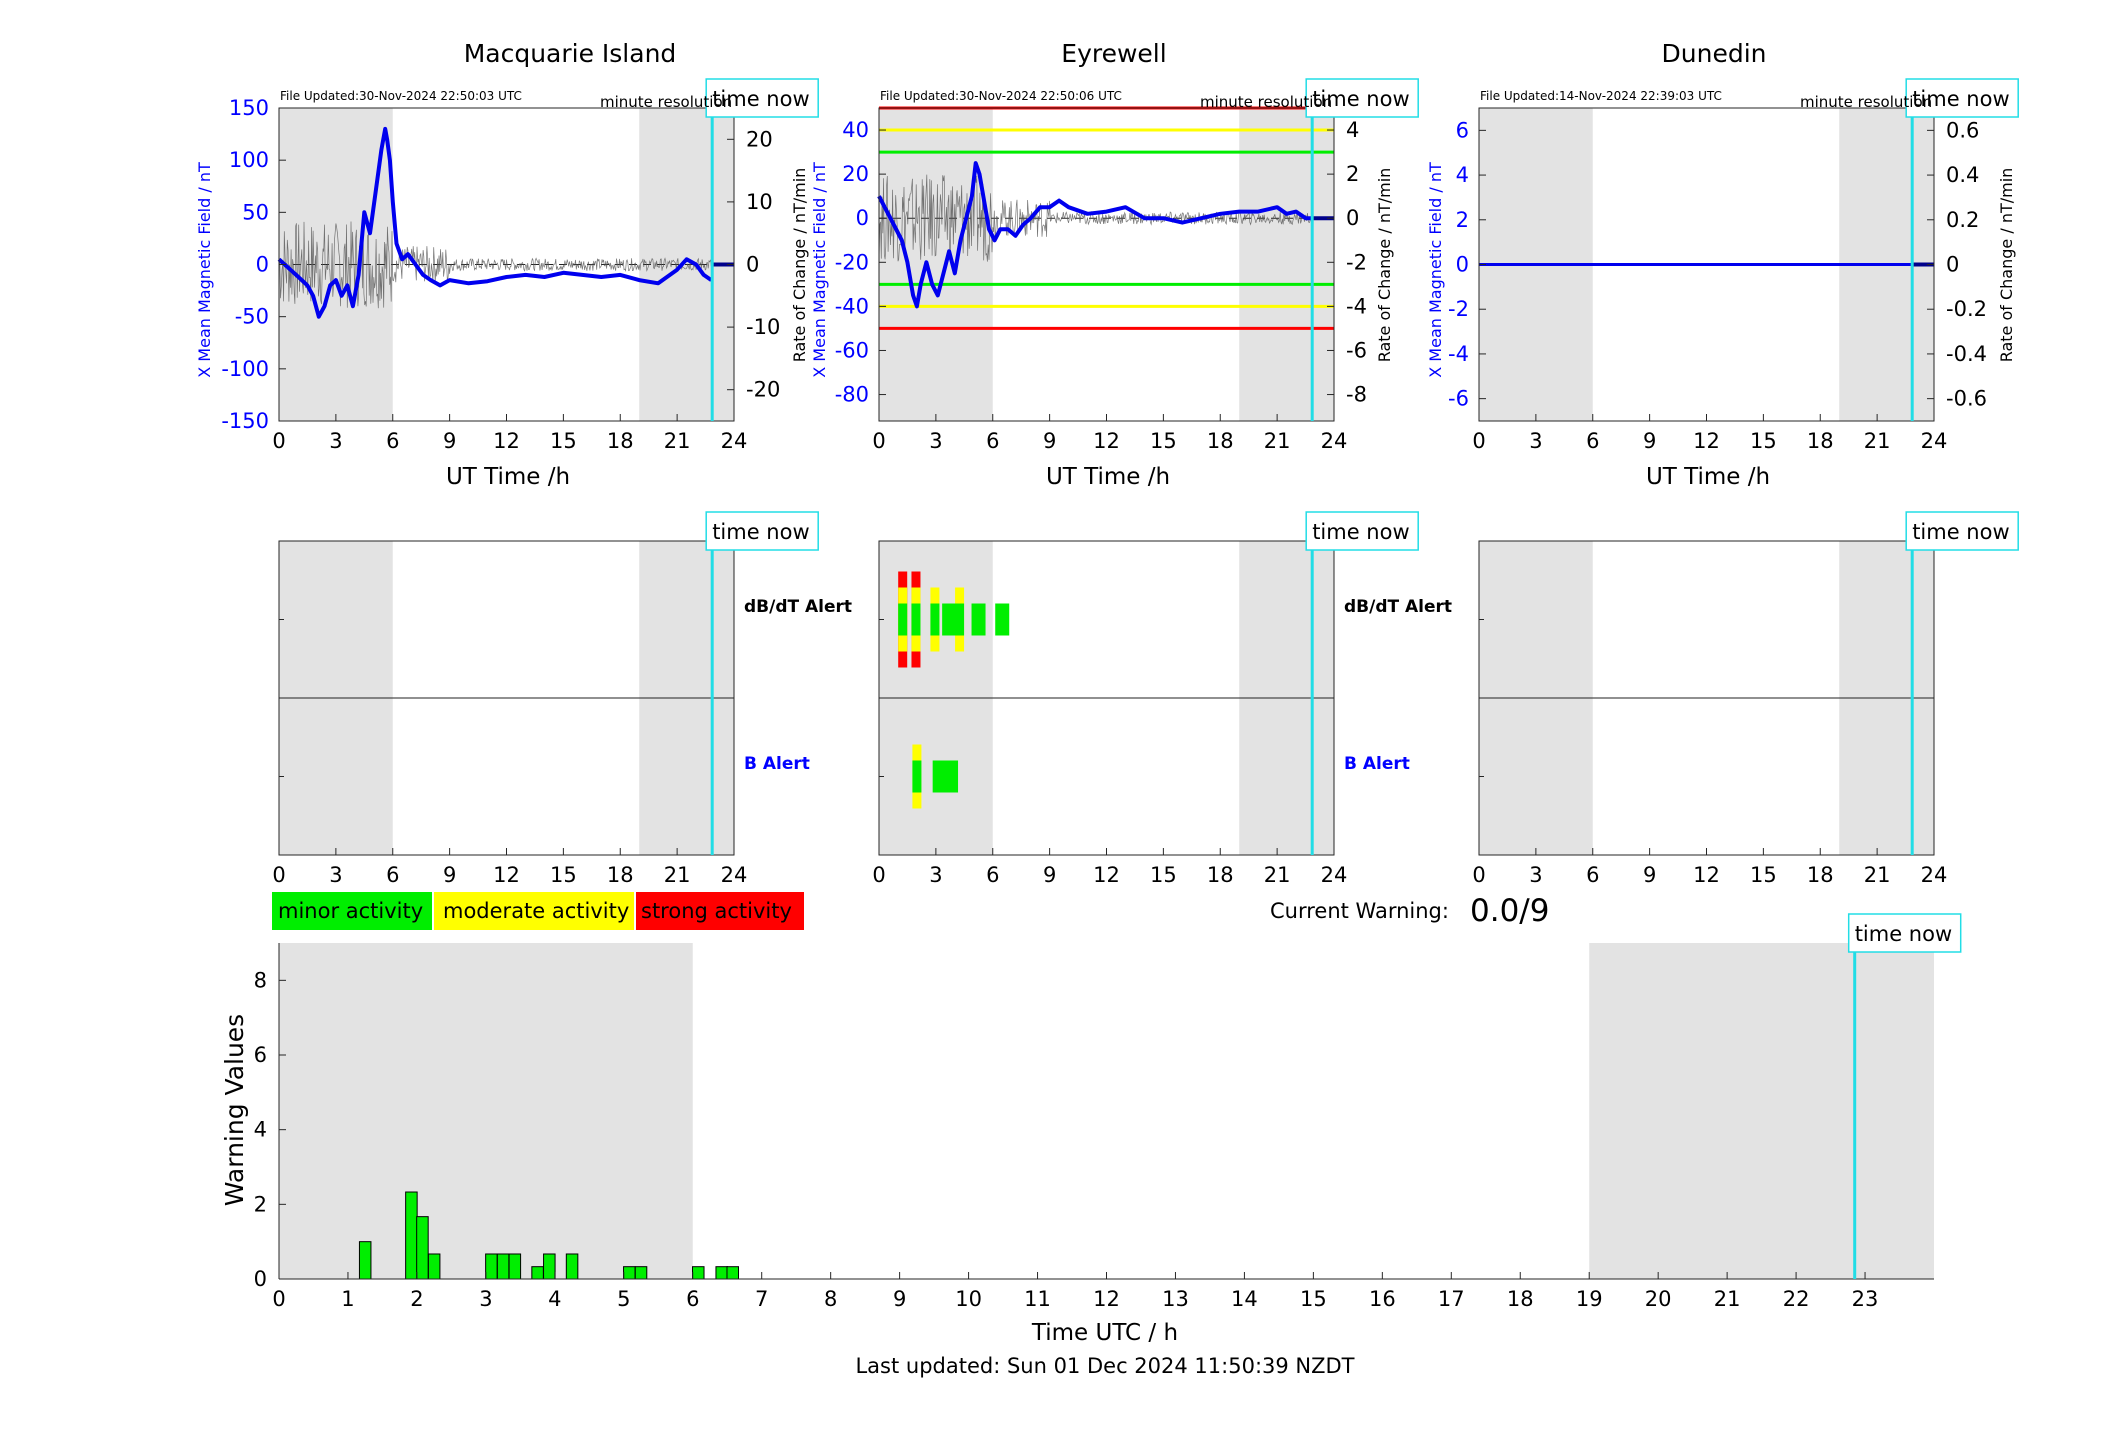  Describe the element at coordinates (1520, 1299) in the screenshot. I see `warning-xtick-label-18: 18` at that location.